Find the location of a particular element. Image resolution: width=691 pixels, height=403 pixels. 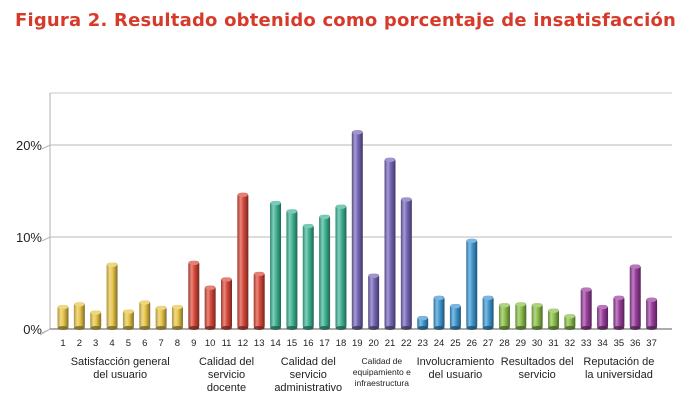

x-tick-label: 2 is located at coordinates (79, 343).